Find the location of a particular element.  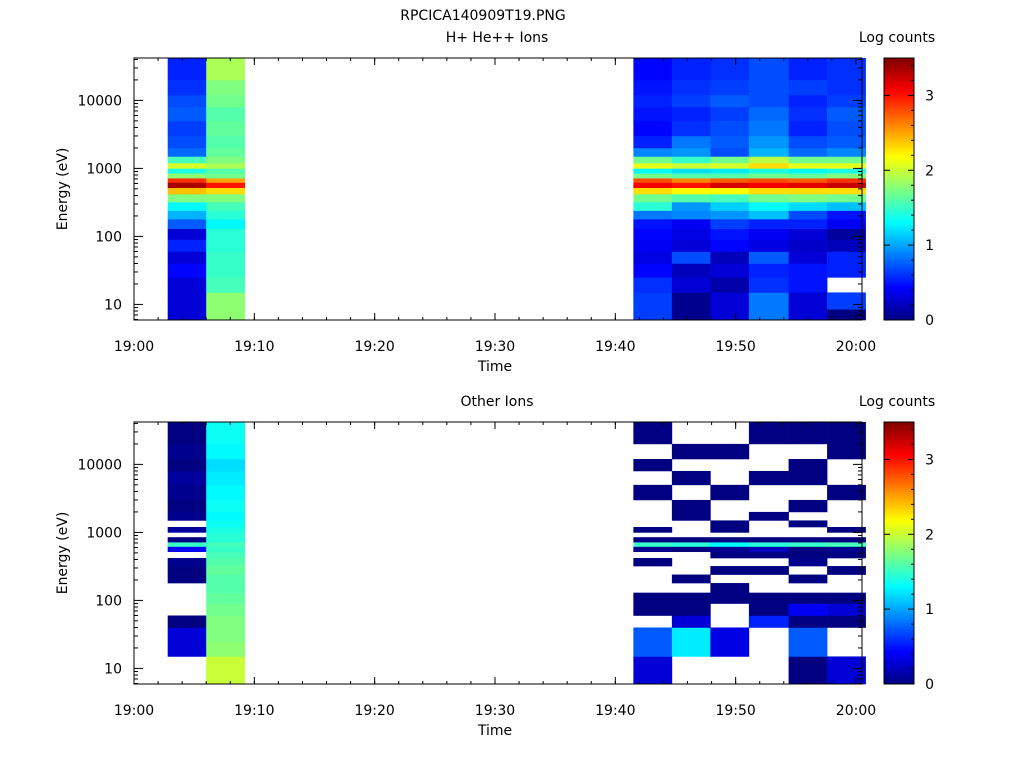

colorbar-tick-label: 2 is located at coordinates (929, 535).